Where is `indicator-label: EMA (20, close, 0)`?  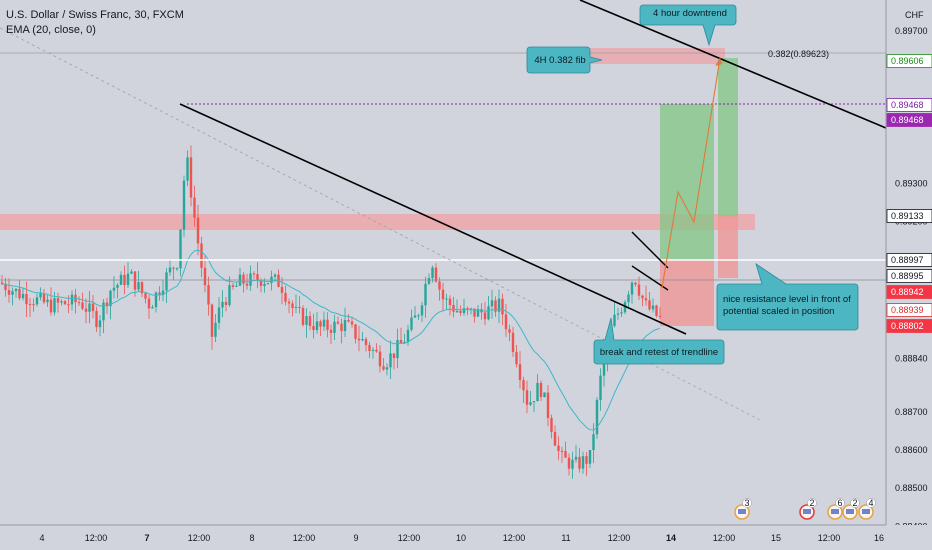 indicator-label: EMA (20, close, 0) is located at coordinates (51, 30).